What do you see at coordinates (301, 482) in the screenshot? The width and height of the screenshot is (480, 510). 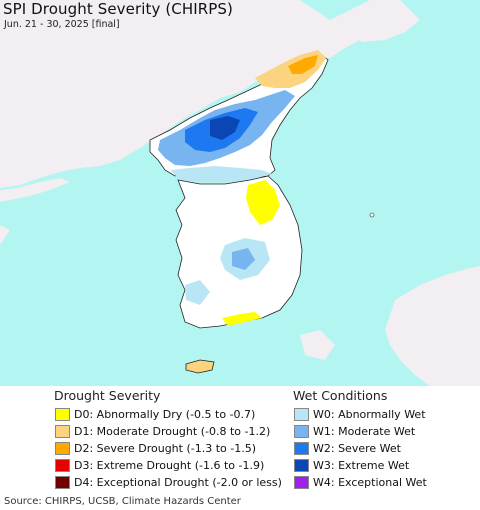 I see `legend-swatch-w4` at bounding box center [301, 482].